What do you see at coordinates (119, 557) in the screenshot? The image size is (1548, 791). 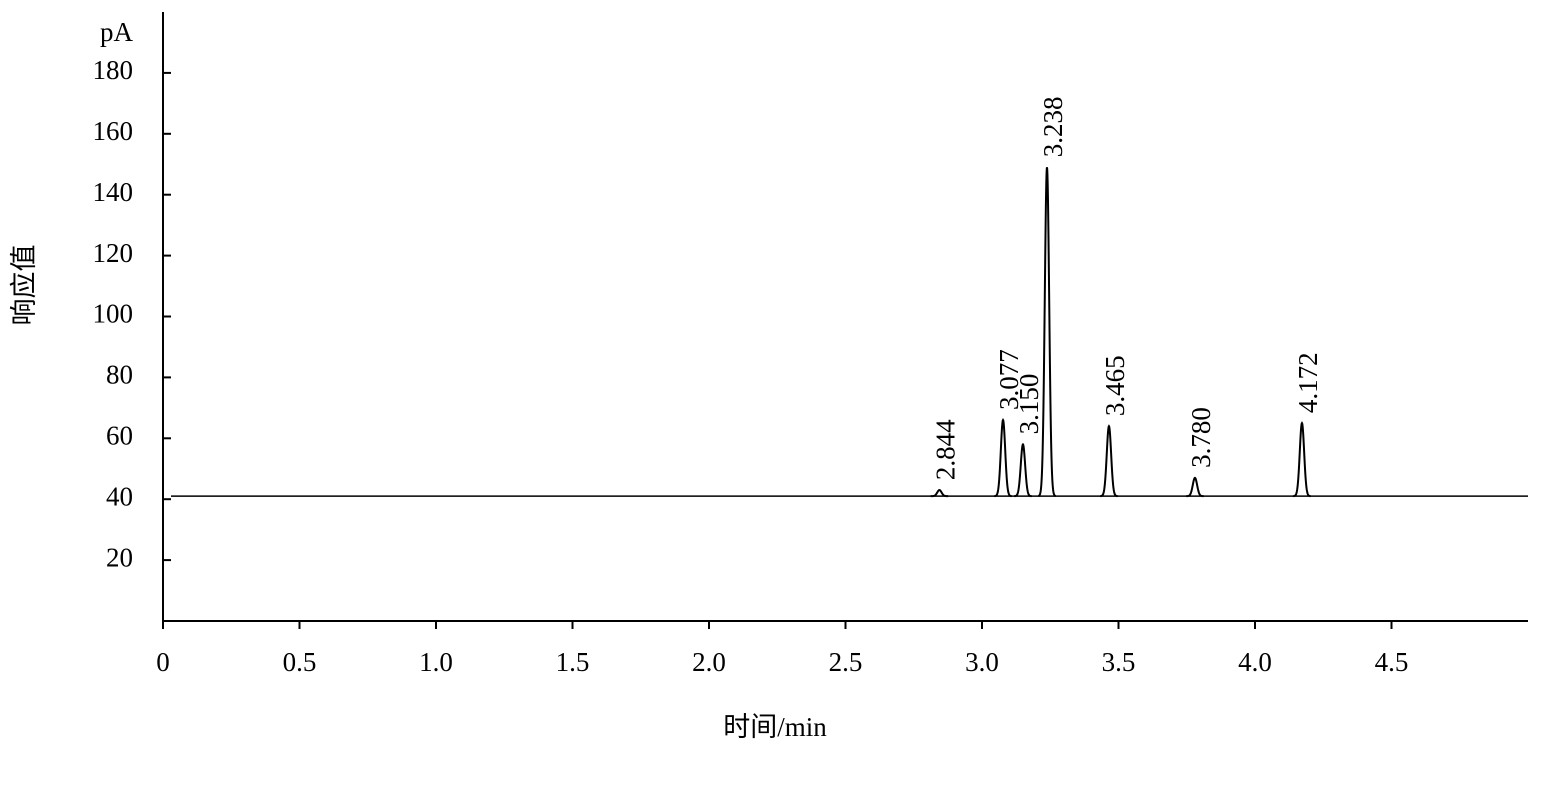 I see `y-tick-label: 20` at bounding box center [119, 557].